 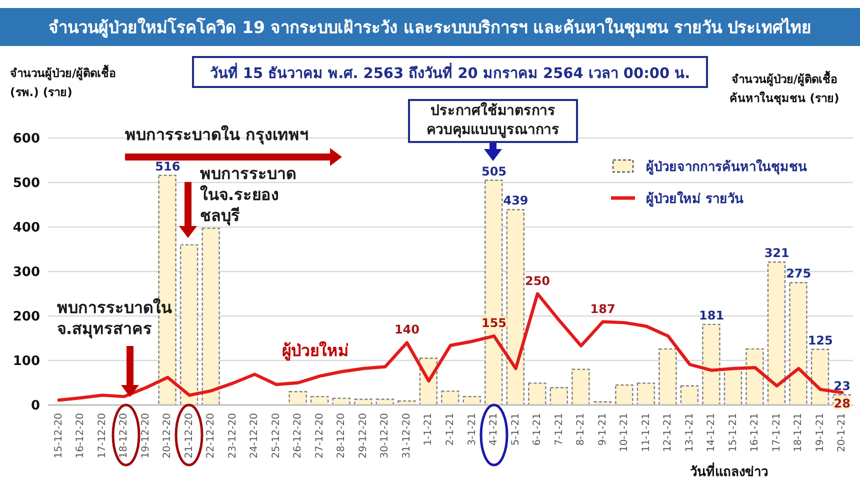 What do you see at coordinates (516, 429) in the screenshot?
I see `x-tick-label: 5-1-21` at bounding box center [516, 429].